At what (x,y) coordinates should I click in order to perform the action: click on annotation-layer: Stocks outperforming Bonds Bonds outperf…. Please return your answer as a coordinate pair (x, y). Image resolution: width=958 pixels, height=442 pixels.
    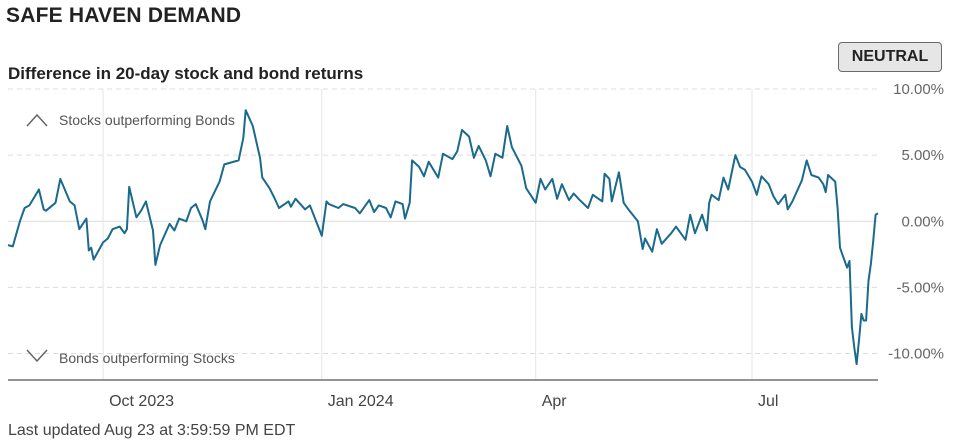
    Looking at the image, I should click on (130, 239).